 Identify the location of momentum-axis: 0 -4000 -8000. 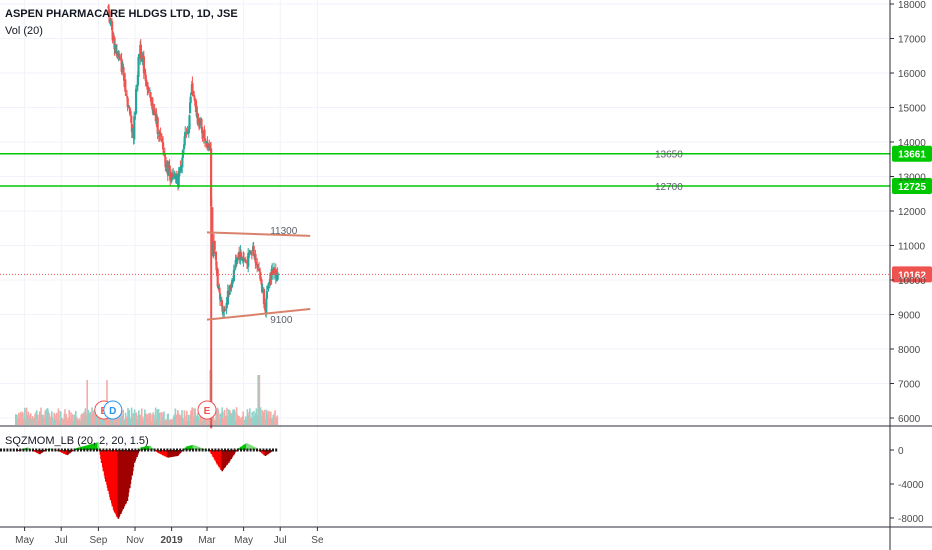
(907, 485).